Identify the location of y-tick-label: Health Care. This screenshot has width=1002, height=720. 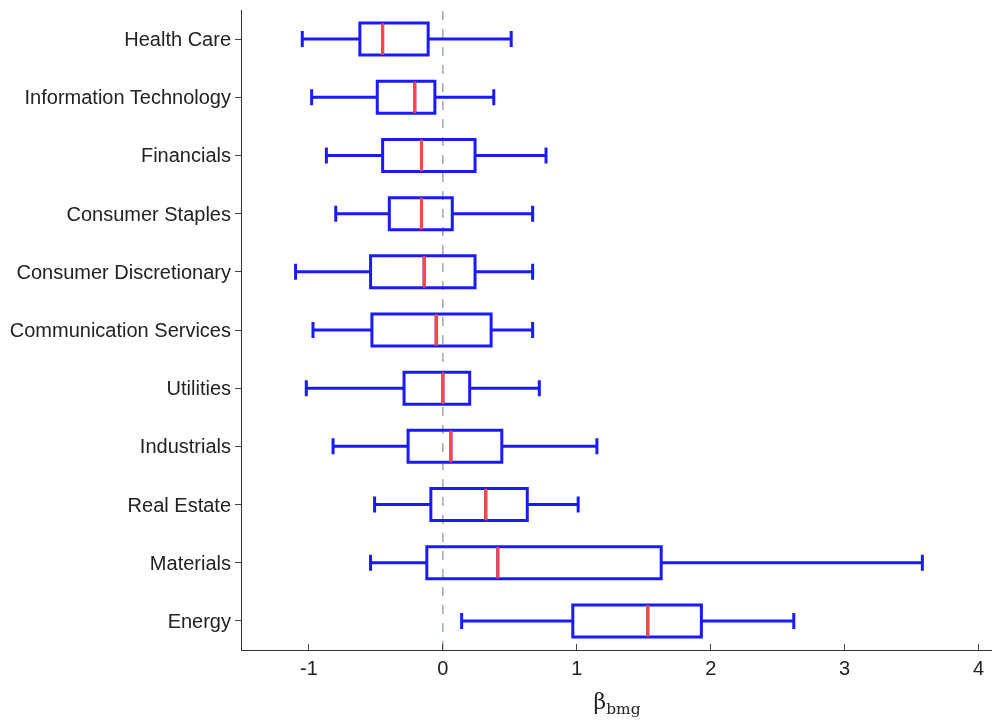
(177, 39).